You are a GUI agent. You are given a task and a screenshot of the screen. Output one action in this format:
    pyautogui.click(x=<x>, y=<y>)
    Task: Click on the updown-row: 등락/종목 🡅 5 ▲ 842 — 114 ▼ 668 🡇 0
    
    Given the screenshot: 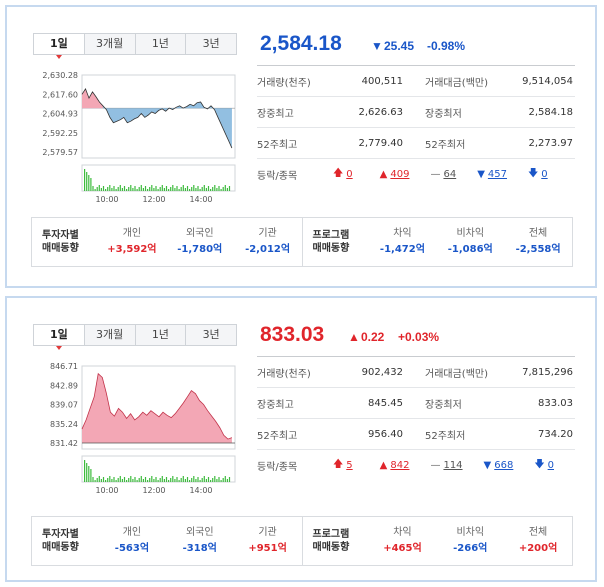 What is the action you would take?
    pyautogui.click(x=416, y=465)
    